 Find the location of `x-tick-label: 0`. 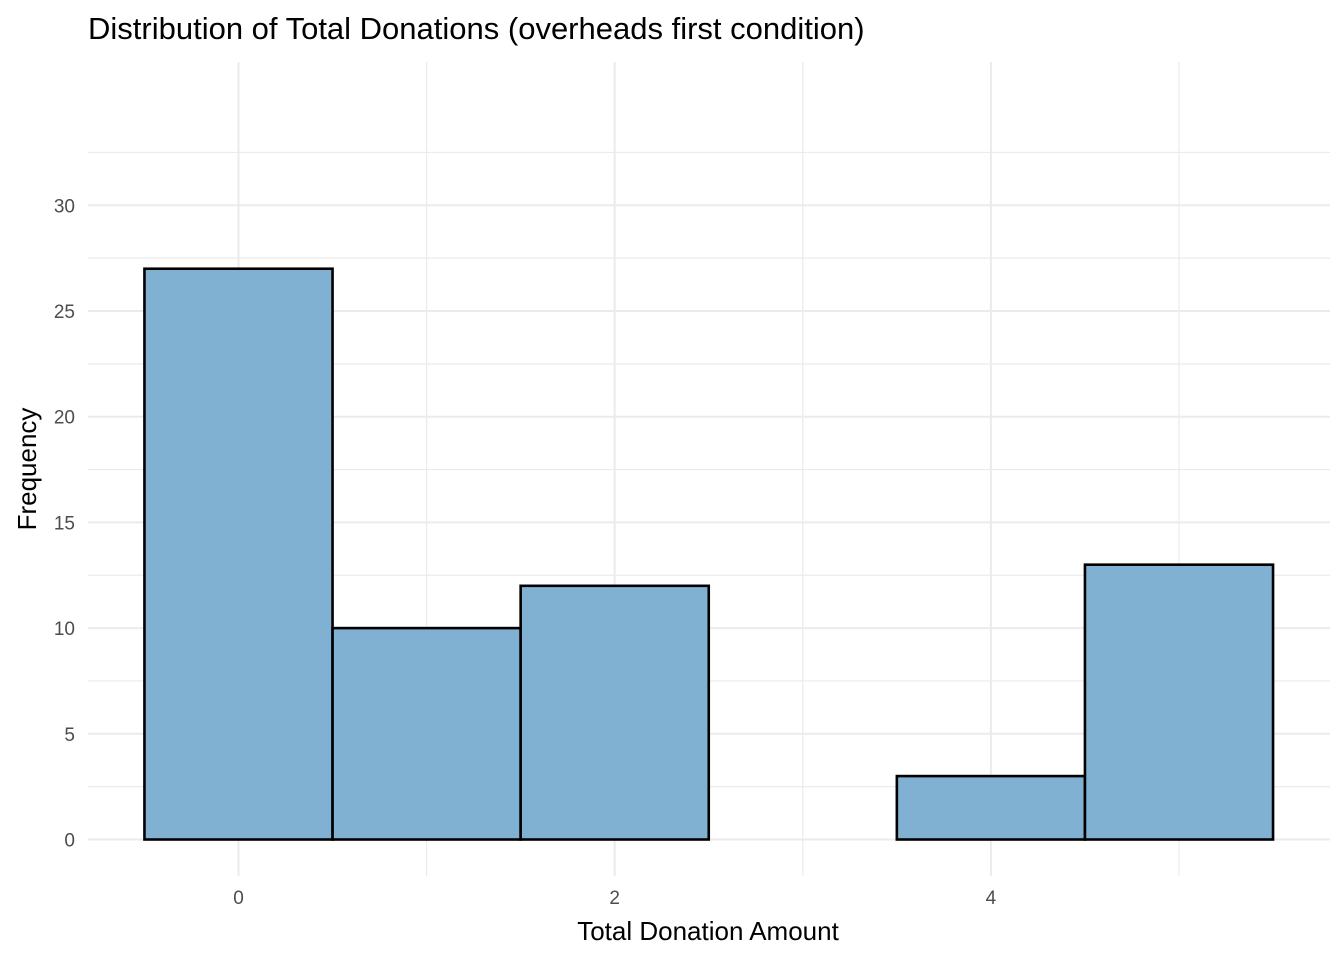

x-tick-label: 0 is located at coordinates (238, 898).